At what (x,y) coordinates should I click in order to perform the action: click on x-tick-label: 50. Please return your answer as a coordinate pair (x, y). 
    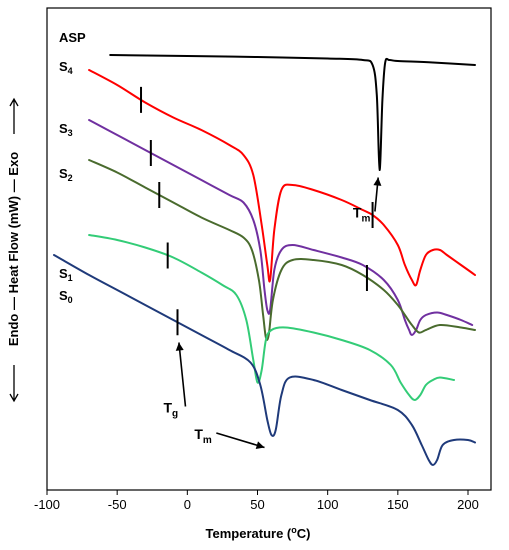
    Looking at the image, I should click on (257, 504).